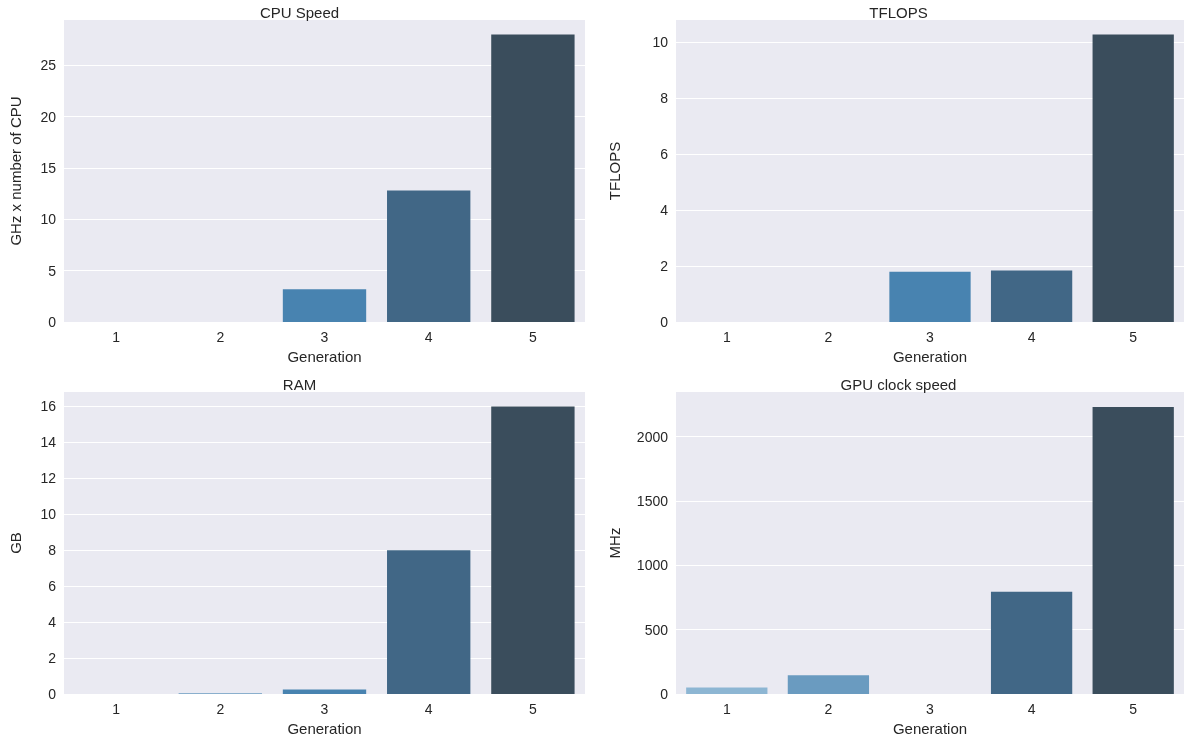 The height and width of the screenshot is (740, 1198). What do you see at coordinates (898, 12) in the screenshot?
I see `chart-title: TFLOPS` at bounding box center [898, 12].